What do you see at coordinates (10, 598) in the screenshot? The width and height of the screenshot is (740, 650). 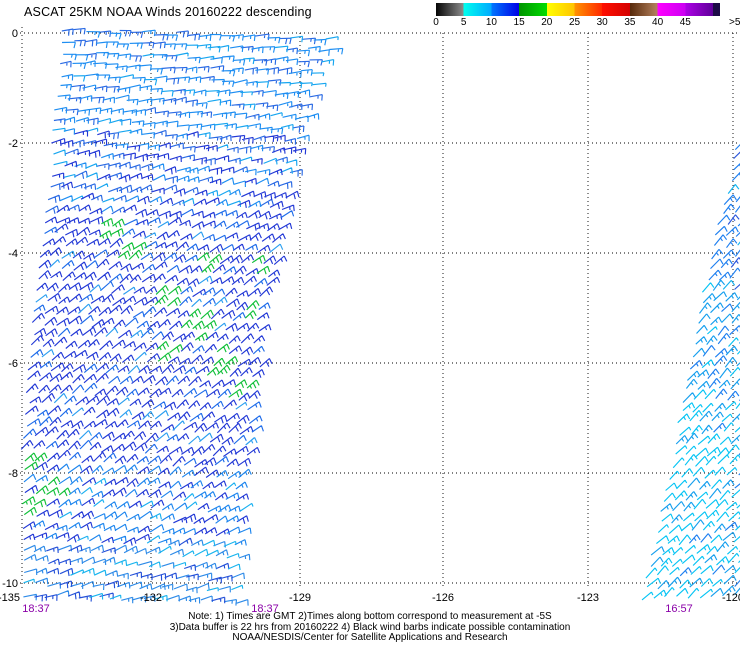 I see `svg-text: -135` at bounding box center [10, 598].